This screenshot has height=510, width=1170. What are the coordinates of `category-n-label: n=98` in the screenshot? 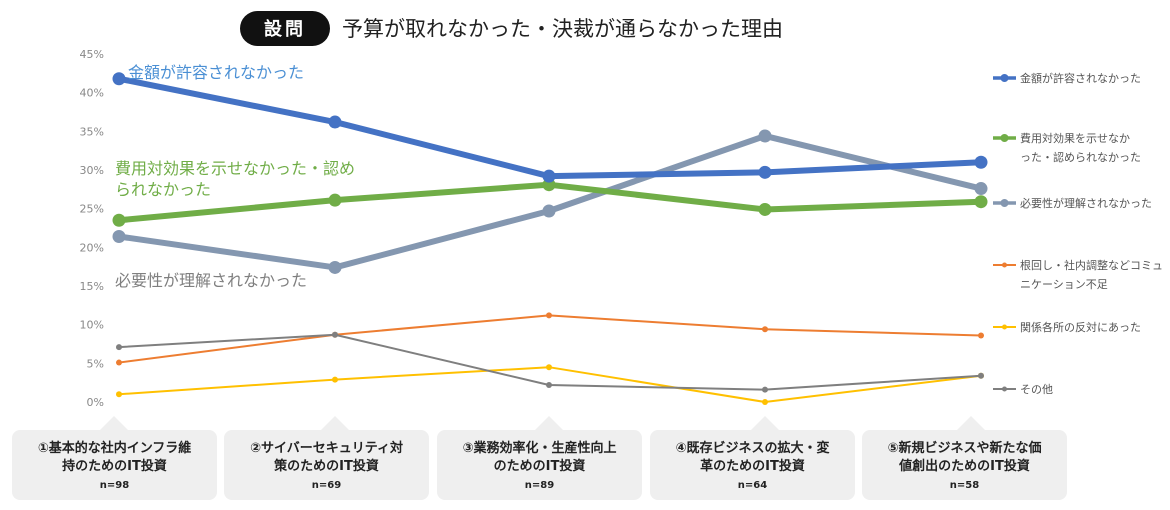 It's located at (114, 485).